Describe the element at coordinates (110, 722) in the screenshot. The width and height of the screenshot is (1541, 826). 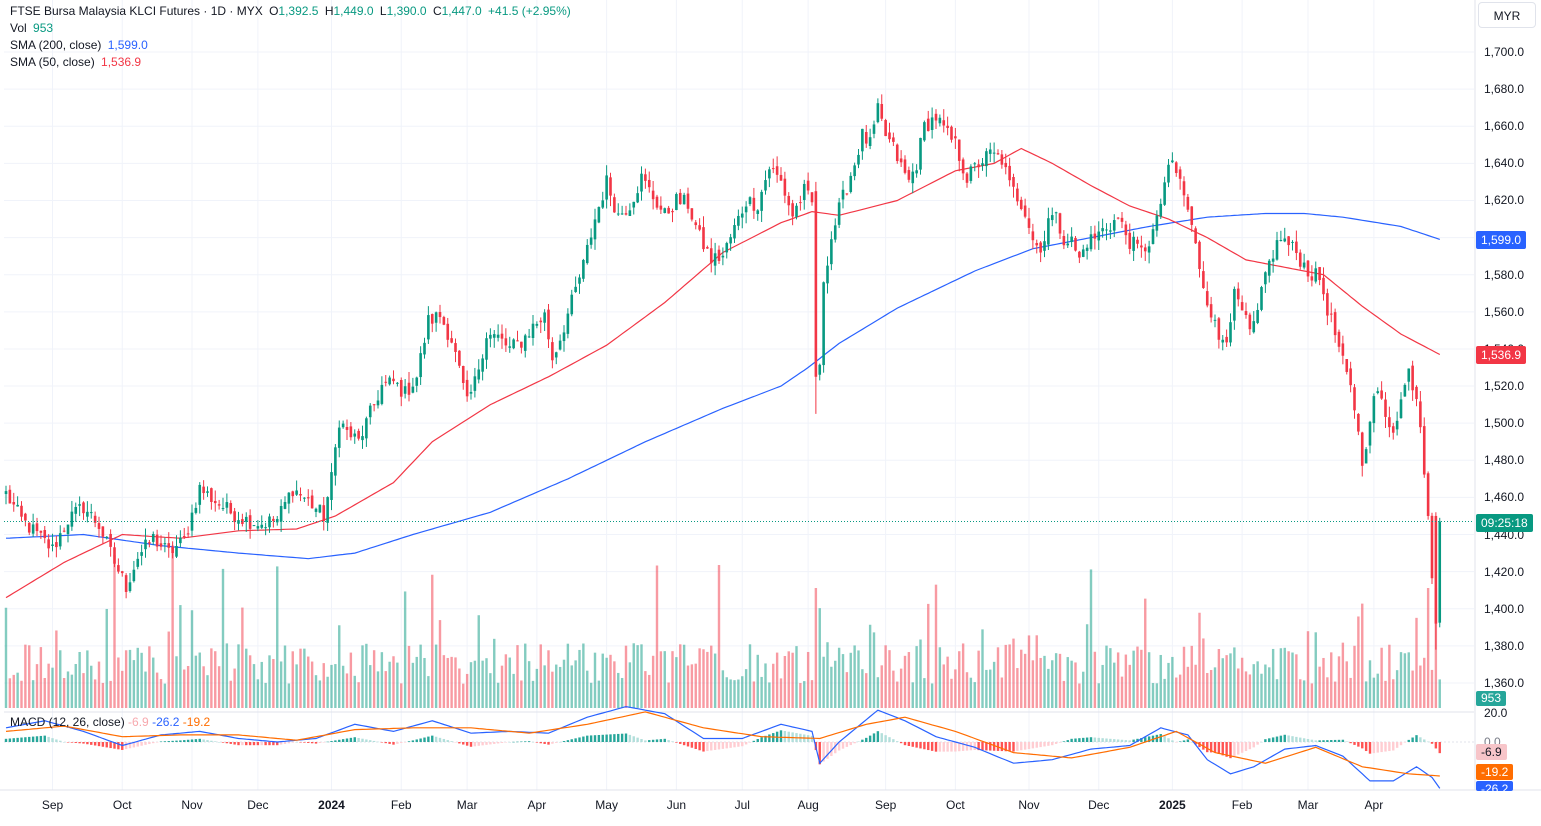
I see `macd-legend: MACD (12, 26, close) -6.9 -26.2 -19.2` at that location.